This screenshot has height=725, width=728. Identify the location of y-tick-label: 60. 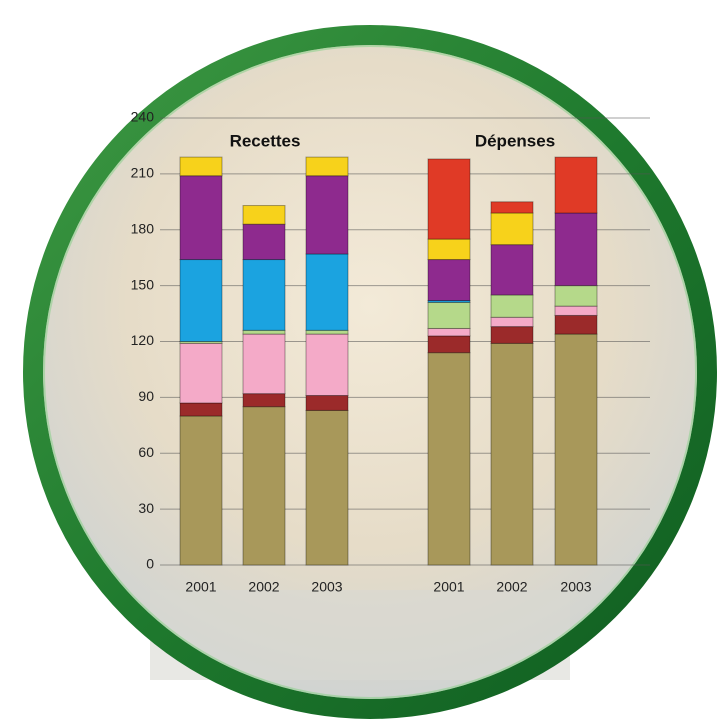
(146, 452).